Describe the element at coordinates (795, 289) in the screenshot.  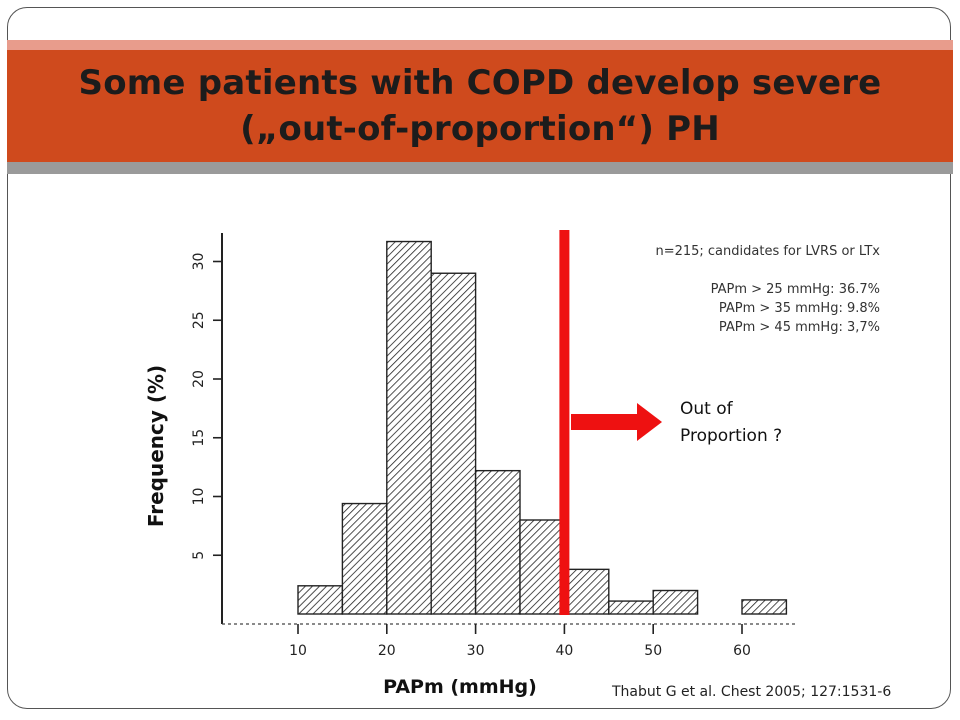
I see `info-papm-25: PAPm > 25 mmHg: 36.7%` at that location.